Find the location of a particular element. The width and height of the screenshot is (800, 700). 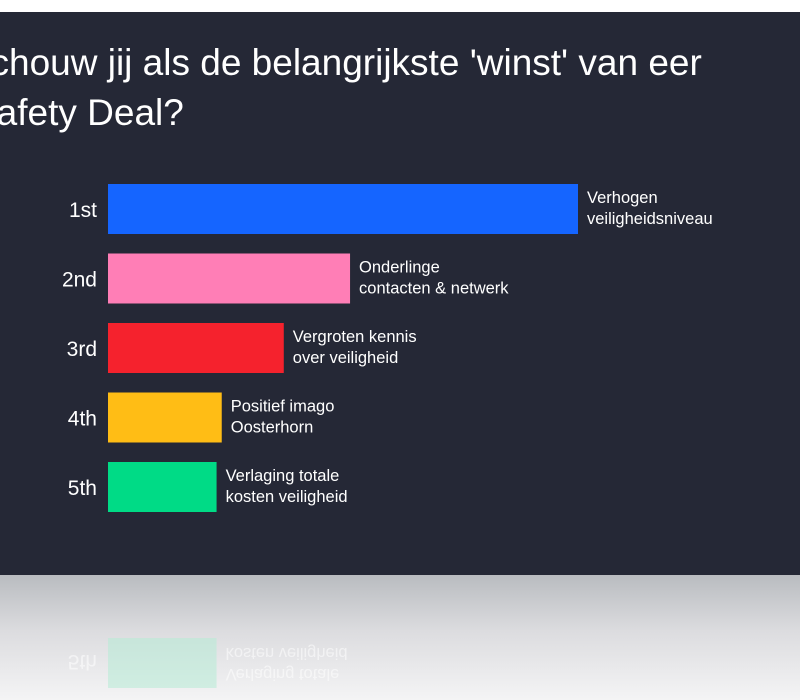

bar-label-2-line-2: contacten & netwerk is located at coordinates (434, 289).